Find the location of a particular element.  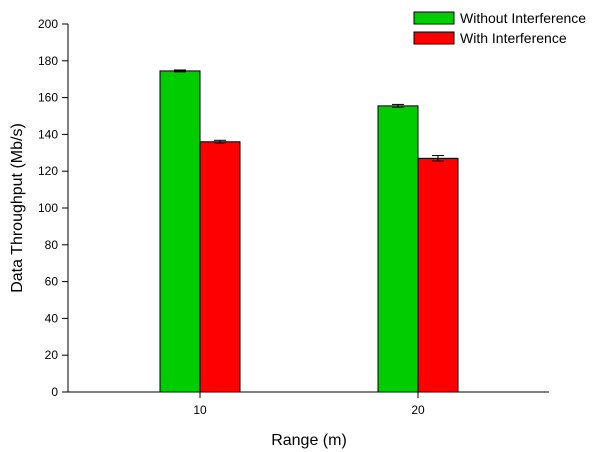

y-tick-label: 20 is located at coordinates (52, 355).